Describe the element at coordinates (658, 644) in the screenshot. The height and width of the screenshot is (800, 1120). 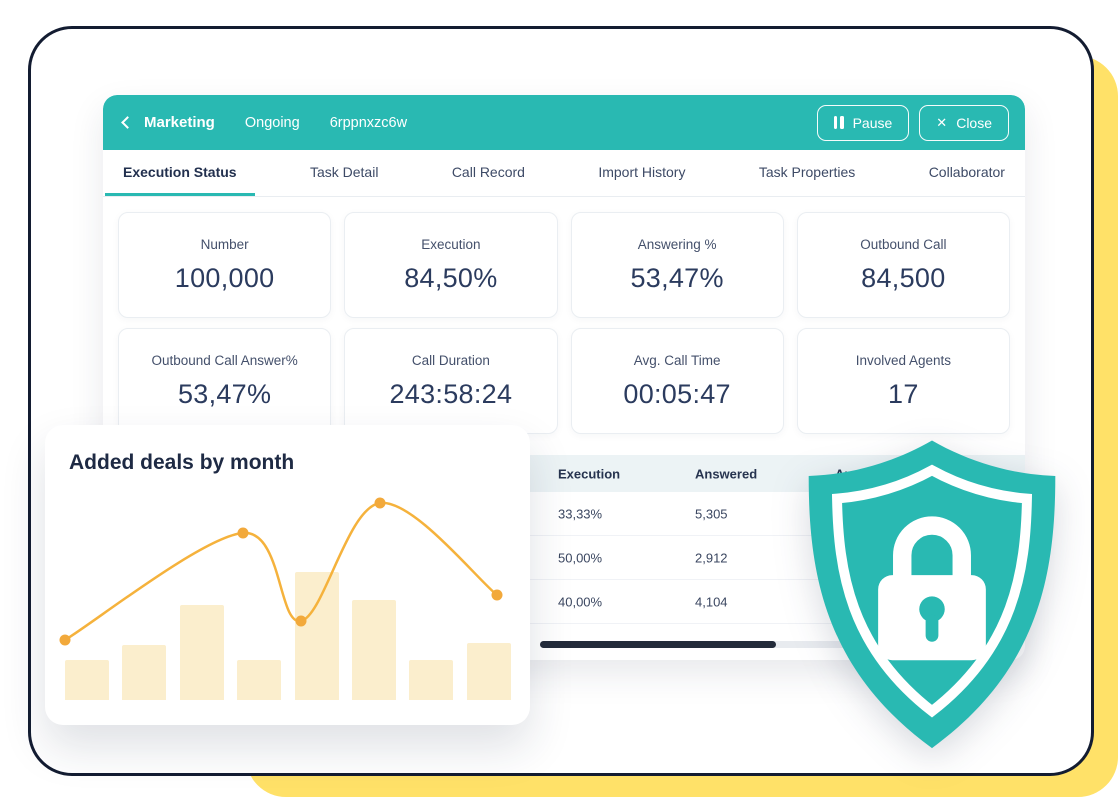
I see `scrollbar-thumb` at that location.